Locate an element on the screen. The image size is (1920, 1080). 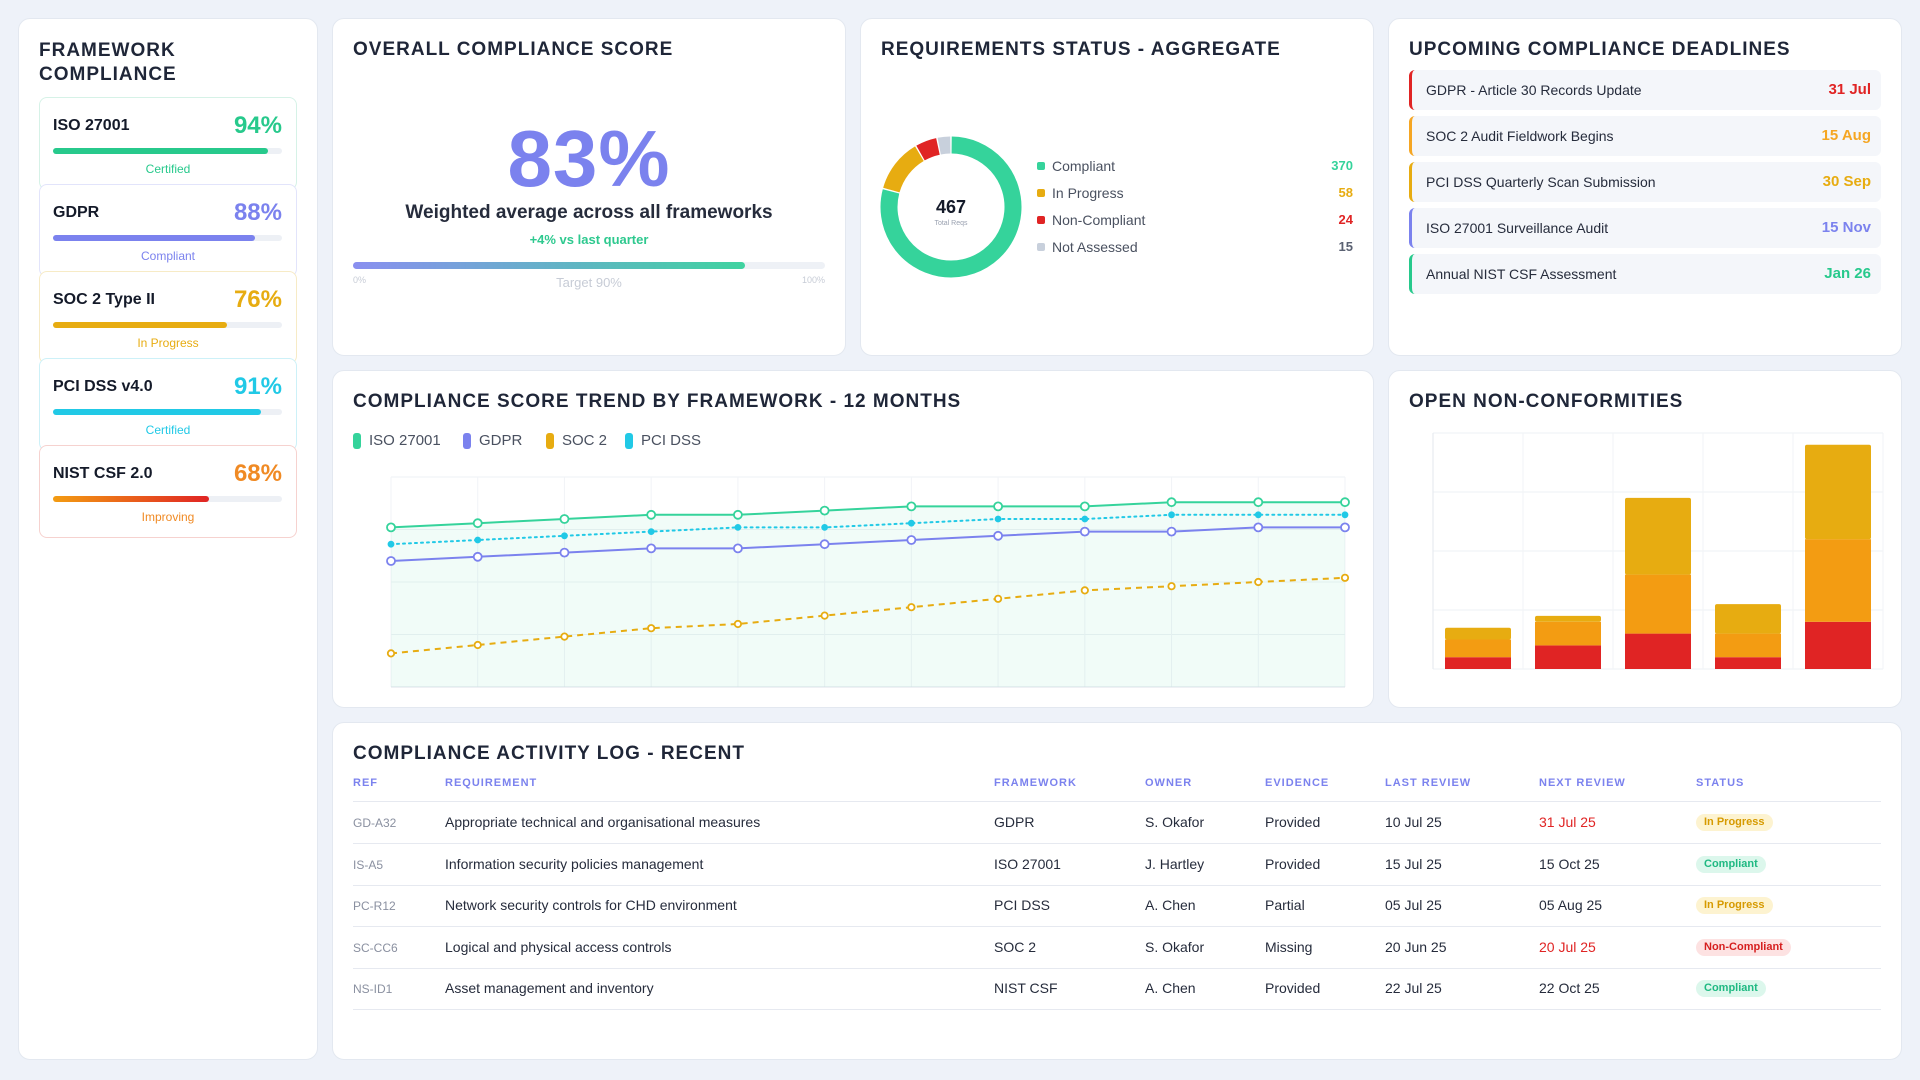
column-header: EVIDENCE is located at coordinates (1297, 783).